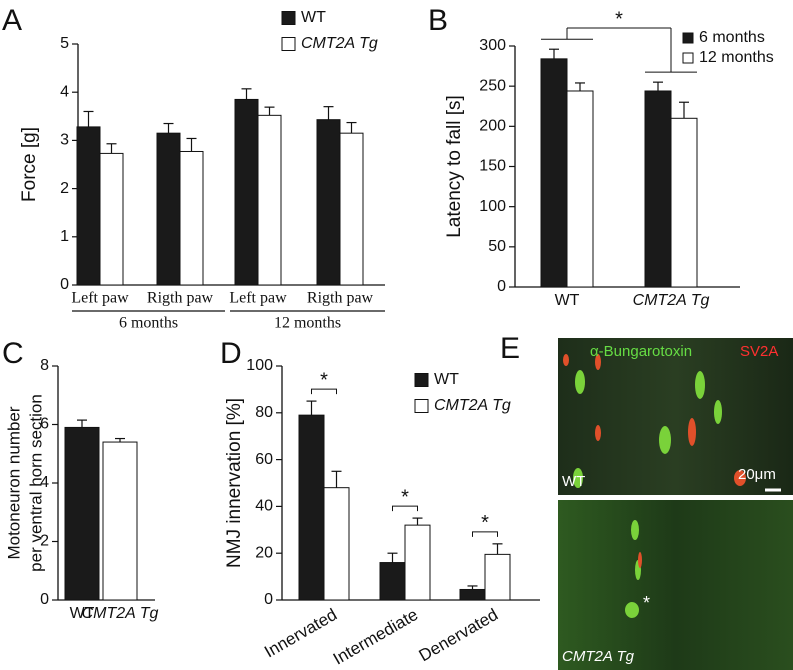 The height and width of the screenshot is (670, 793). I want to click on panel-letter: B, so click(438, 20).